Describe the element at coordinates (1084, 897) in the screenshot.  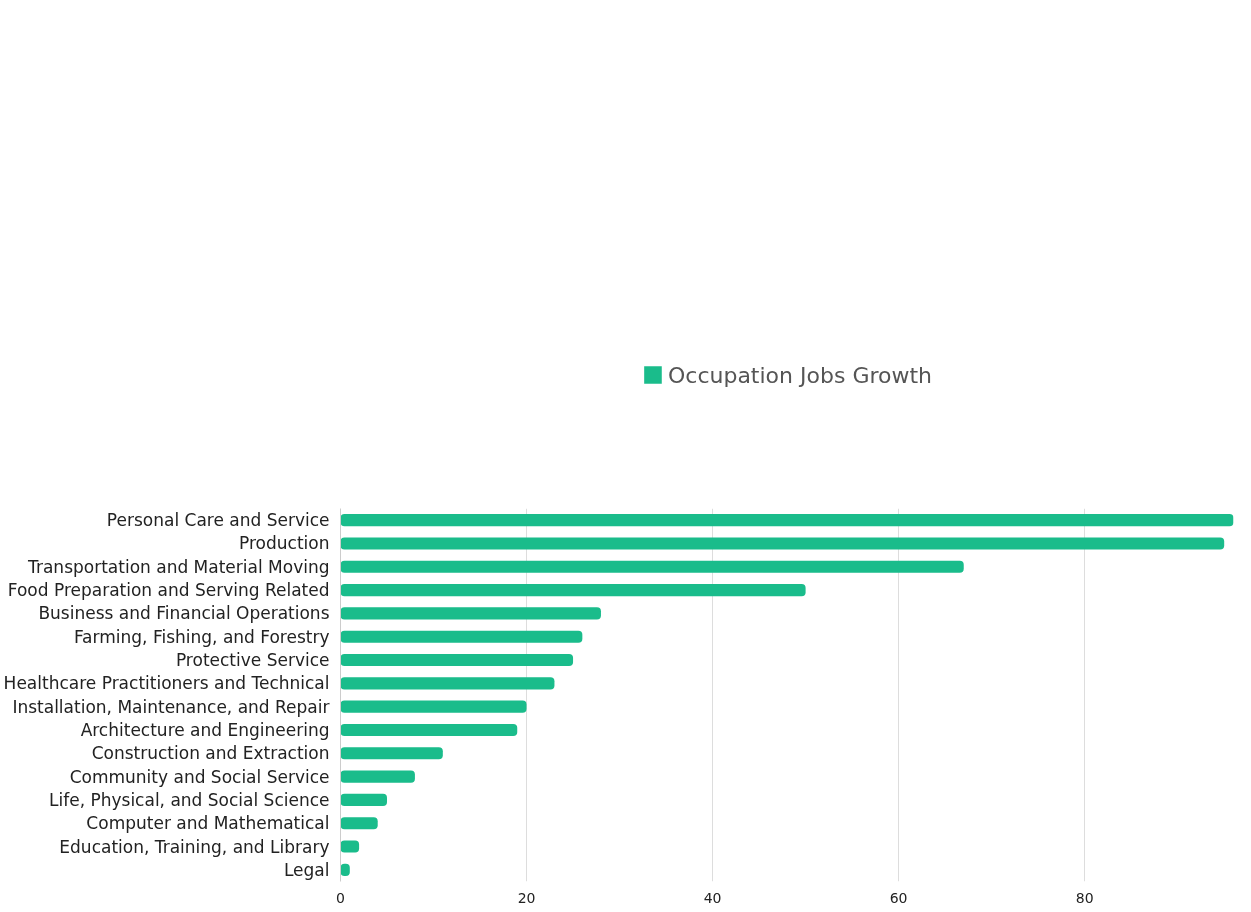
I see `x-tick-label: 80` at that location.